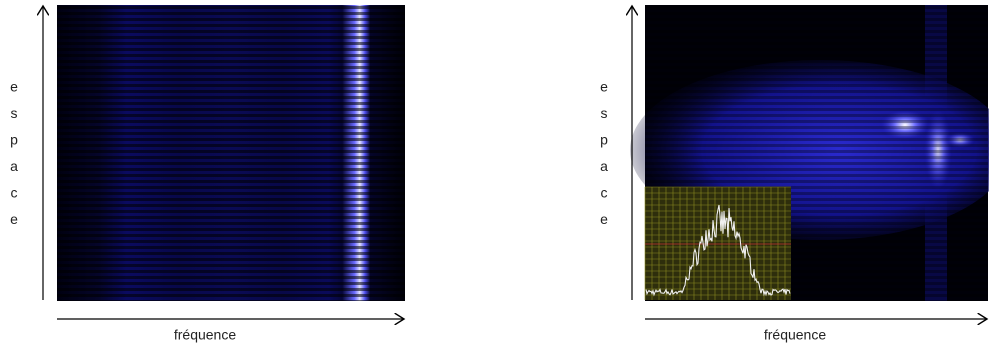 The width and height of the screenshot is (989, 350). I want to click on inset-bg, so click(718, 243).